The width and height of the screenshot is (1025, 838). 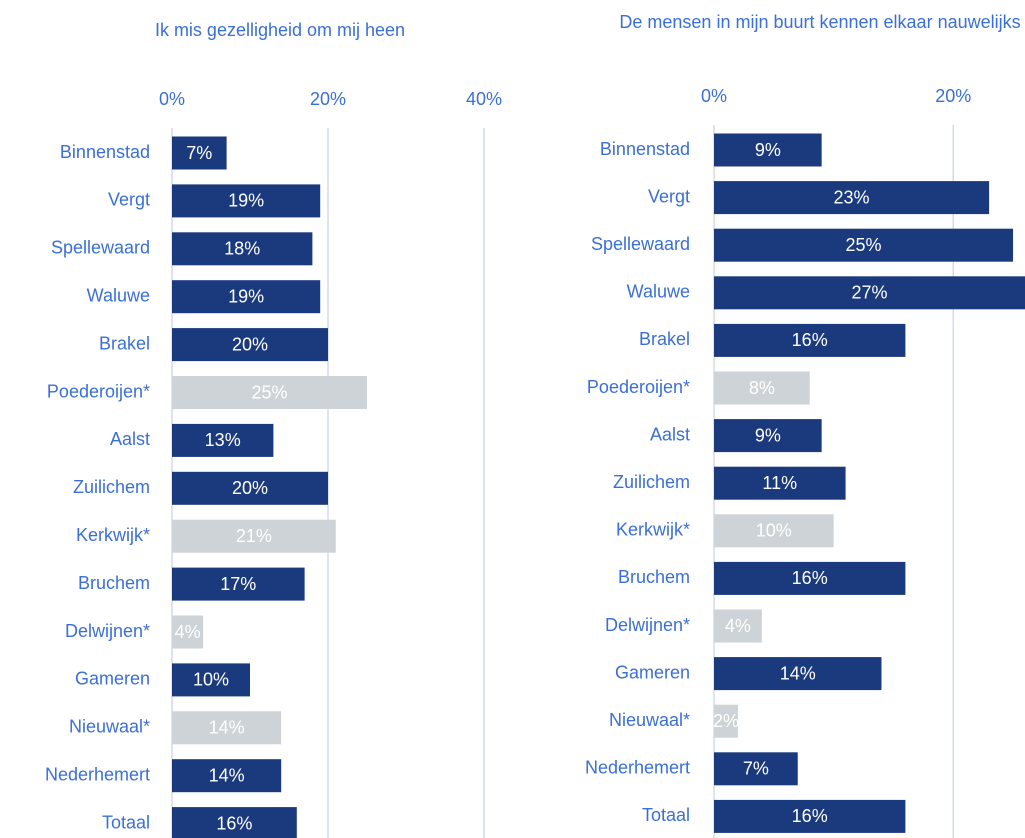 I want to click on data-label: 21%, so click(x=254, y=536).